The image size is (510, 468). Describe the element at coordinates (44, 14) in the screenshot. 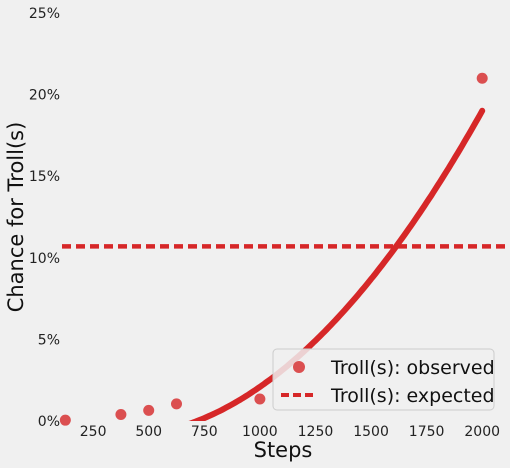

I see `y-tick-label: 25%` at that location.